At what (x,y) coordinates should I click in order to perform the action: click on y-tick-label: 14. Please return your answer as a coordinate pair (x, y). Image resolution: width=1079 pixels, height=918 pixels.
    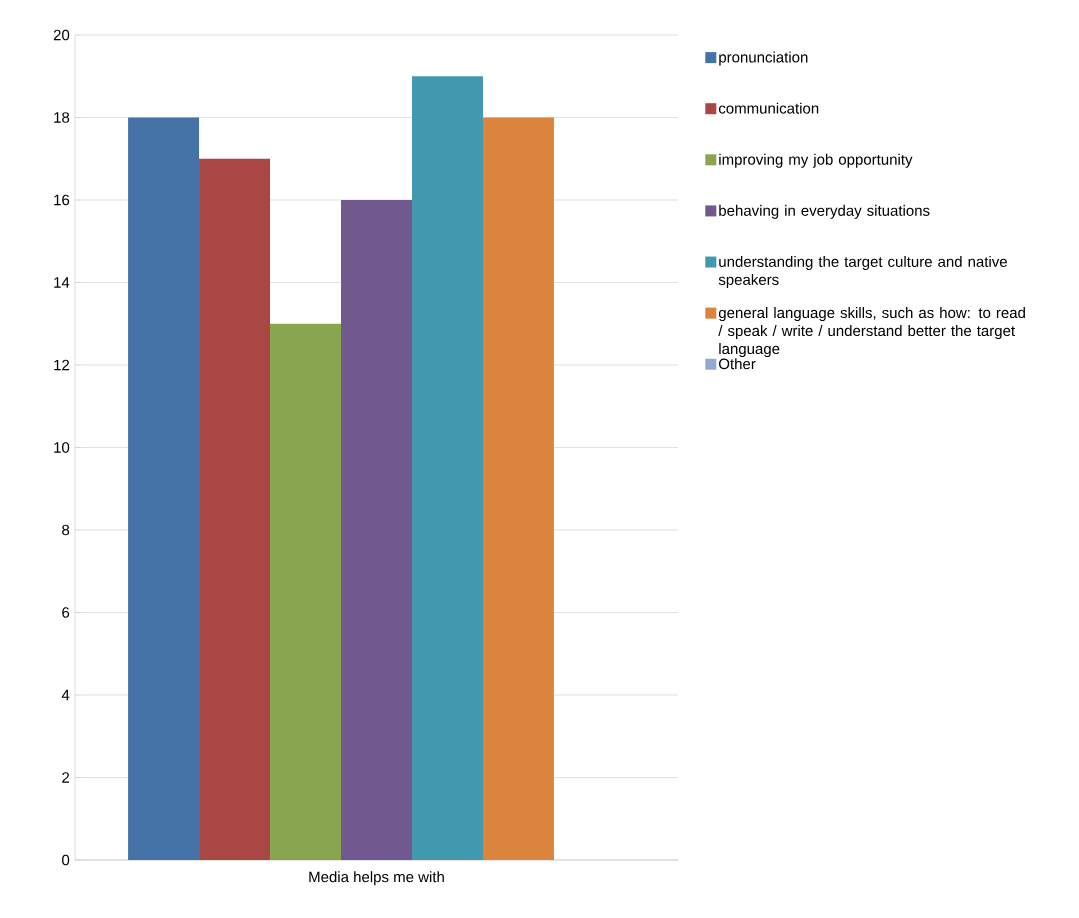
    Looking at the image, I should click on (62, 282).